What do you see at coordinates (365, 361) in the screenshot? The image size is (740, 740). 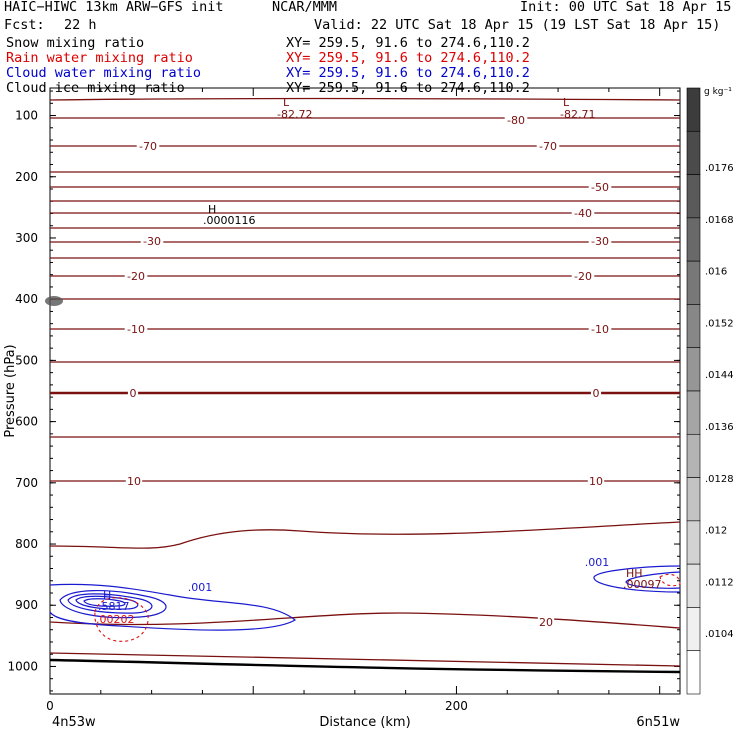 I see `isotherm-minus5-line` at bounding box center [365, 361].